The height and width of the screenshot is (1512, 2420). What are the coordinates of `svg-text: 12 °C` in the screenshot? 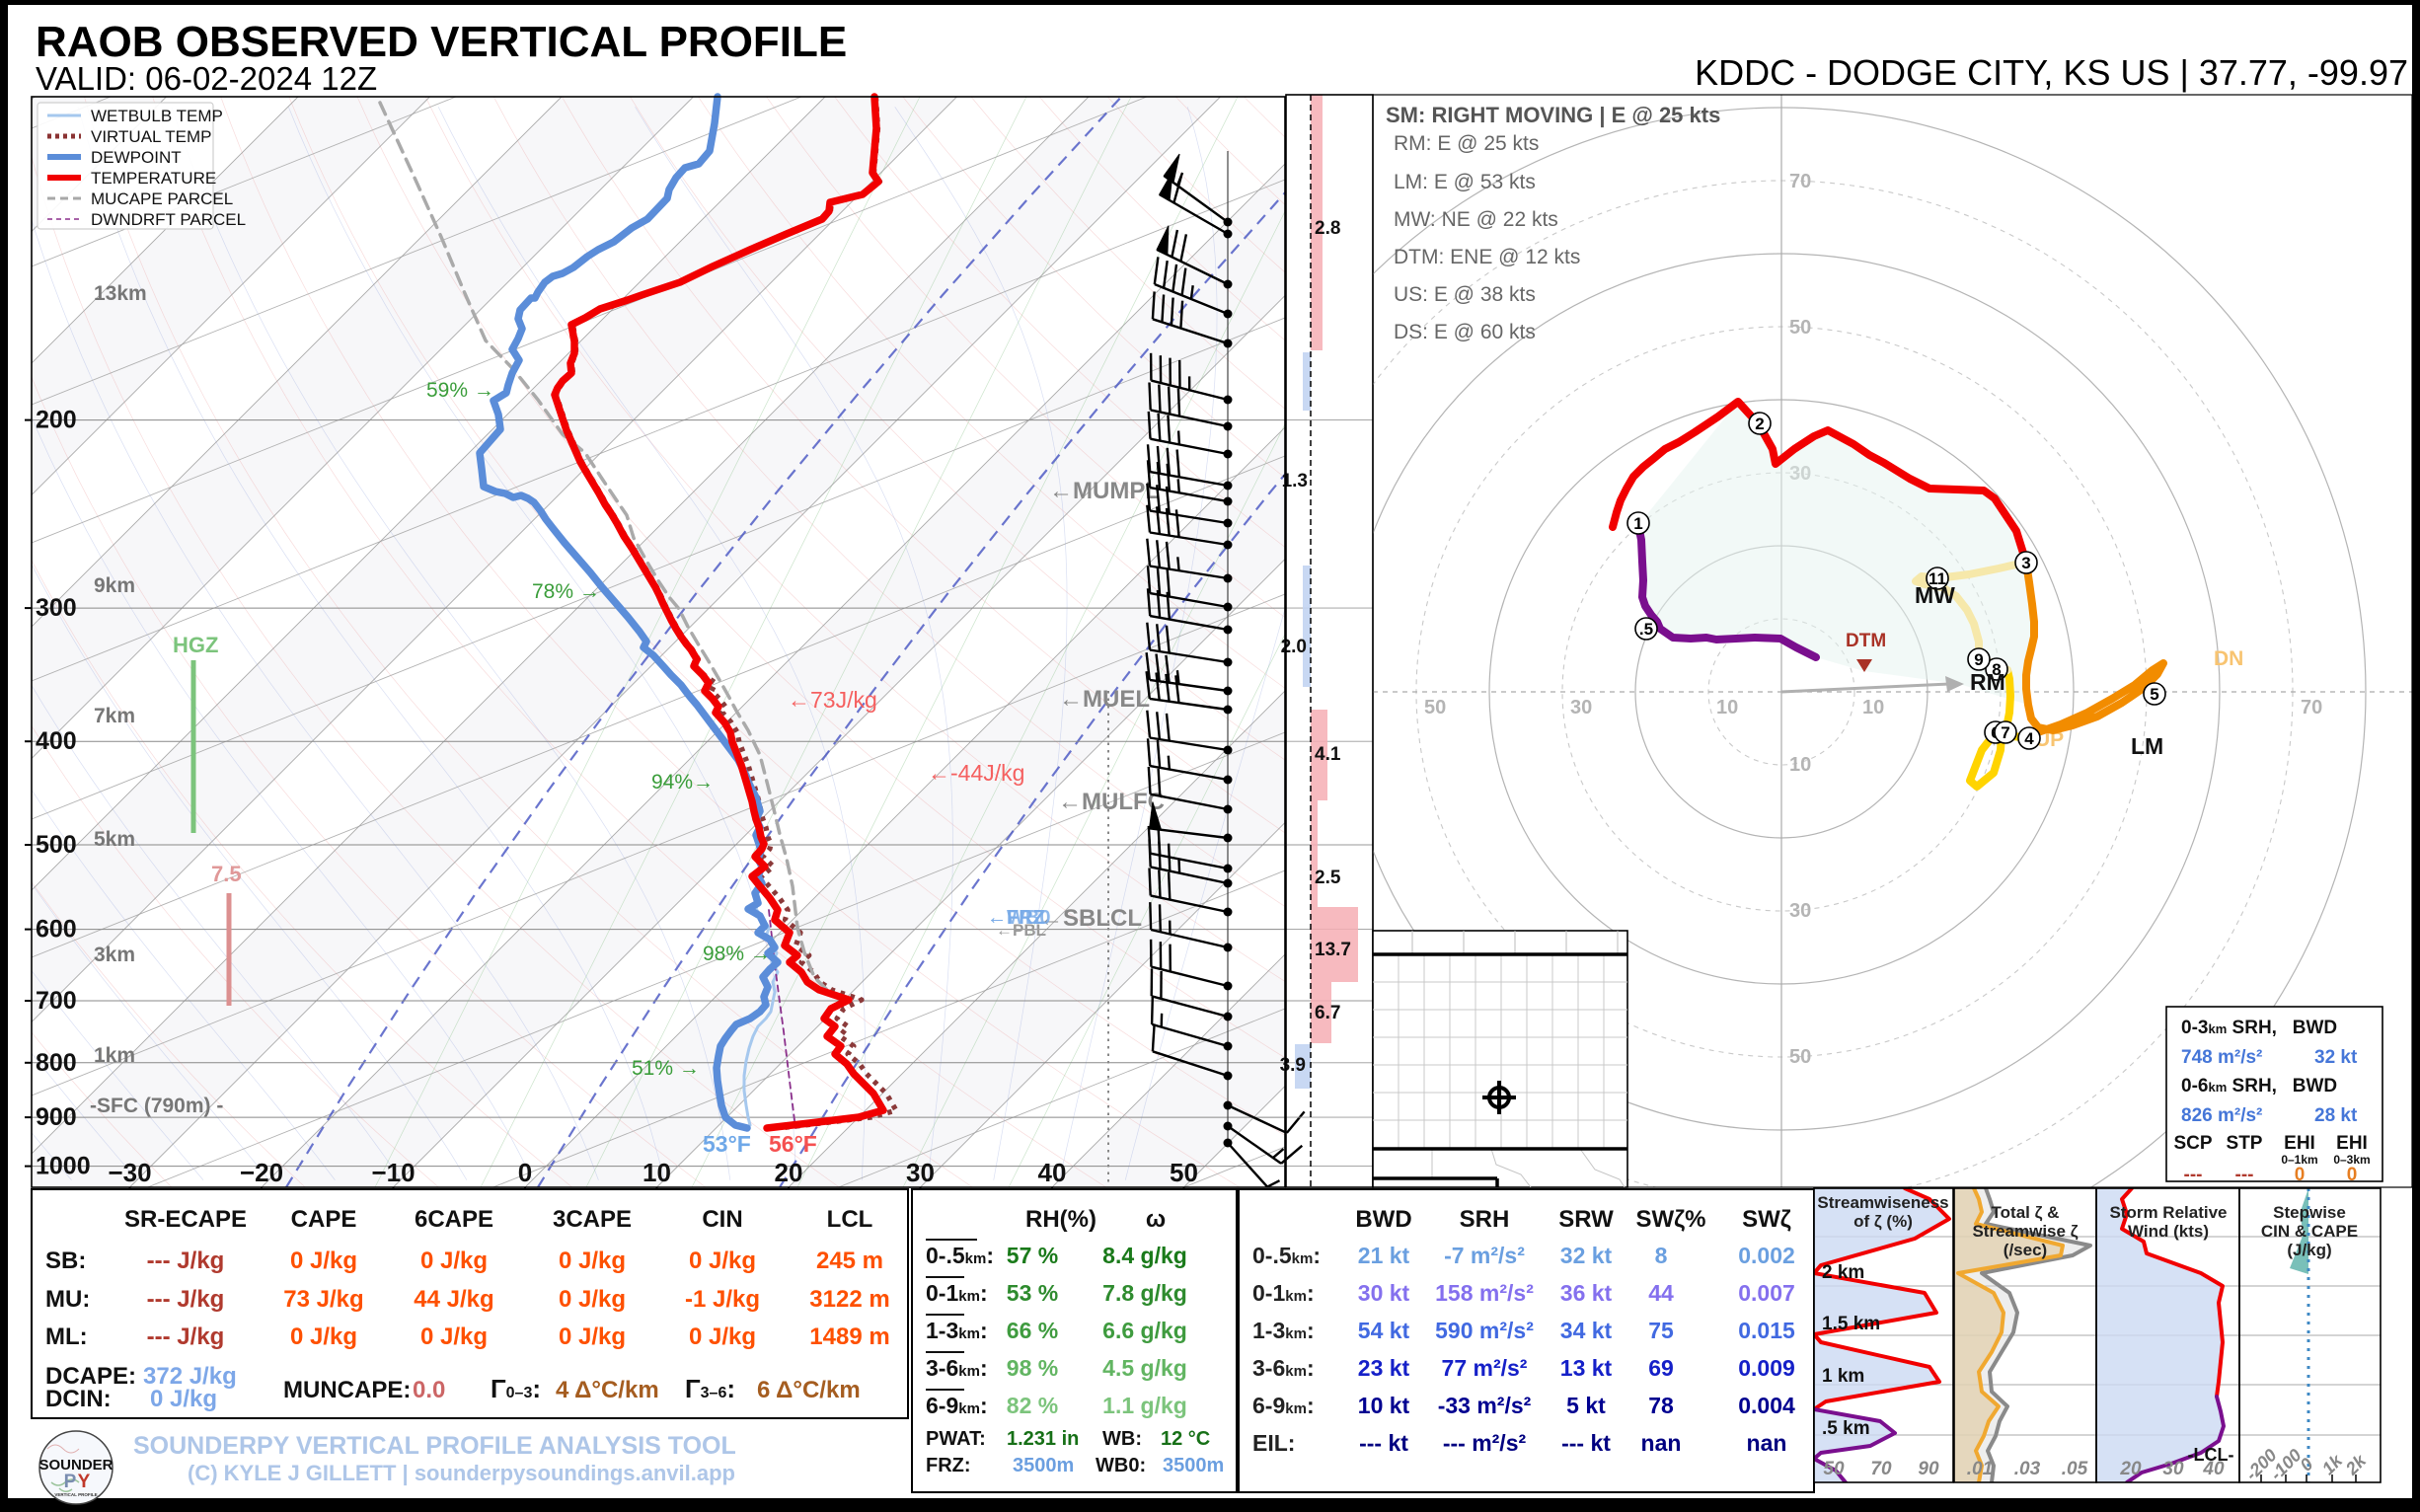 It's located at (1185, 1439).